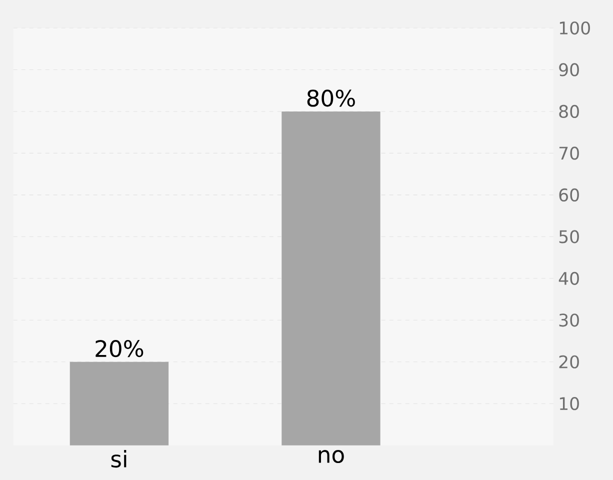  Describe the element at coordinates (569, 361) in the screenshot. I see `y-tick-label: 20` at that location.